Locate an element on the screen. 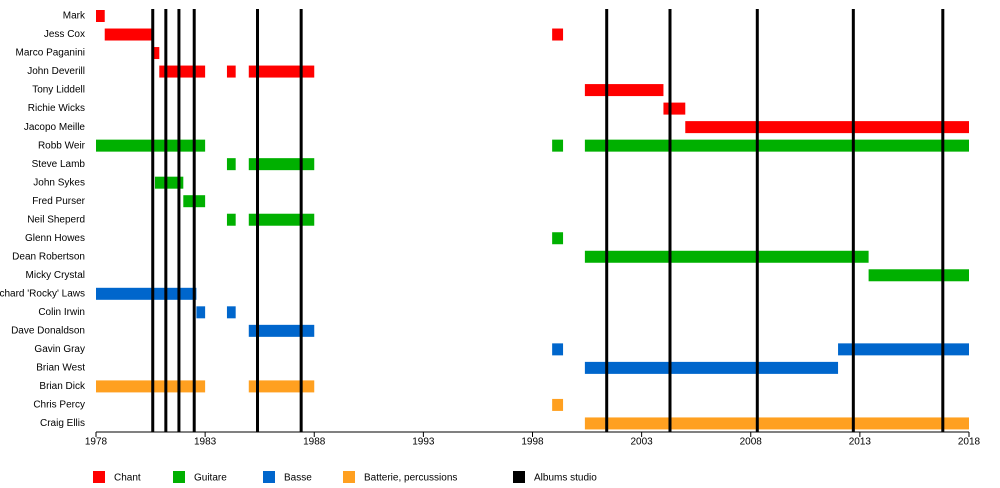  x-tick-label: 1998 is located at coordinates (532, 442).